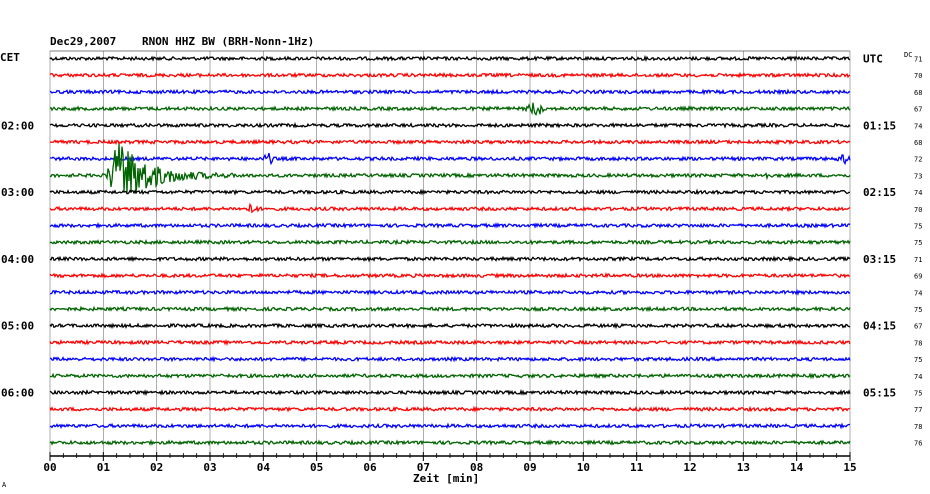  Describe the element at coordinates (209, 467) in the screenshot. I see `x-tick-label: 03` at that location.